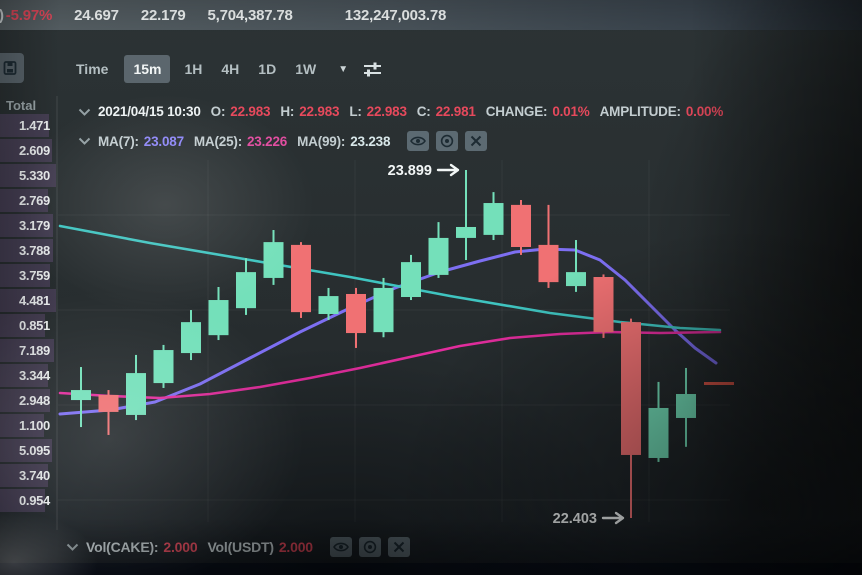 The width and height of the screenshot is (862, 575). I want to click on high-value: 22.983, so click(319, 111).